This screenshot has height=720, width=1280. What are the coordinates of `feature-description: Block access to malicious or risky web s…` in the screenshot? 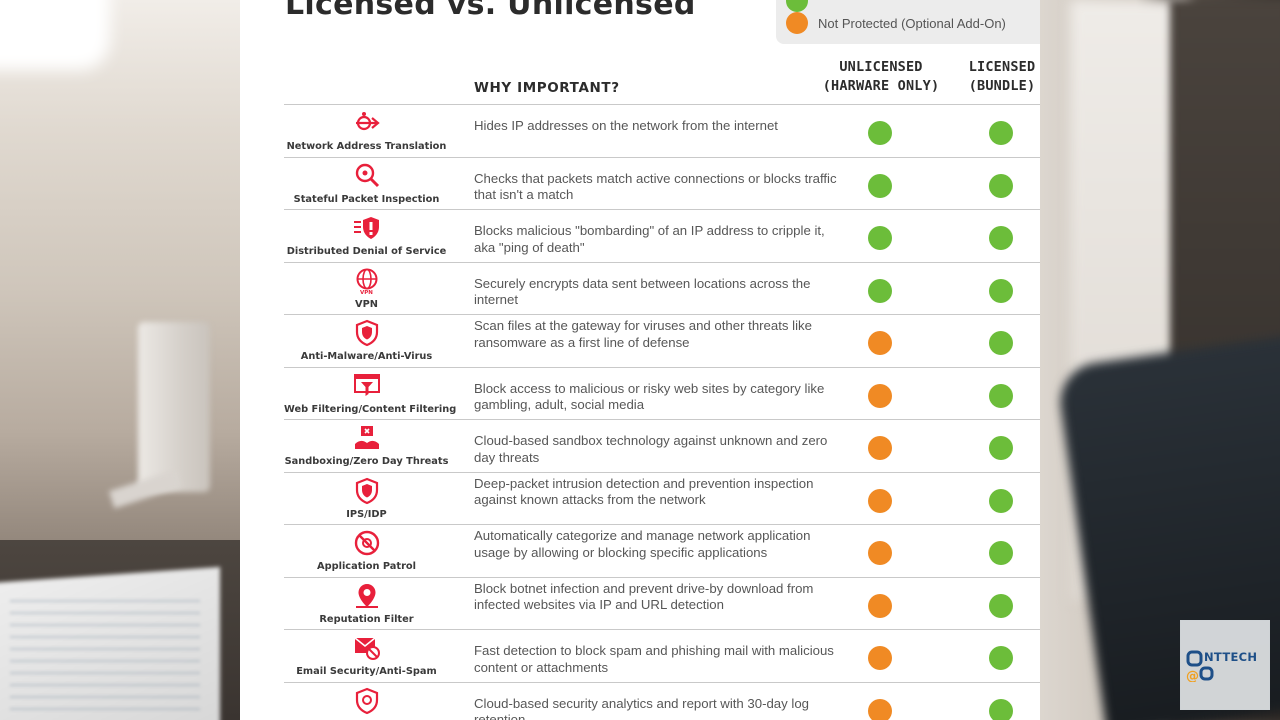 It's located at (649, 396).